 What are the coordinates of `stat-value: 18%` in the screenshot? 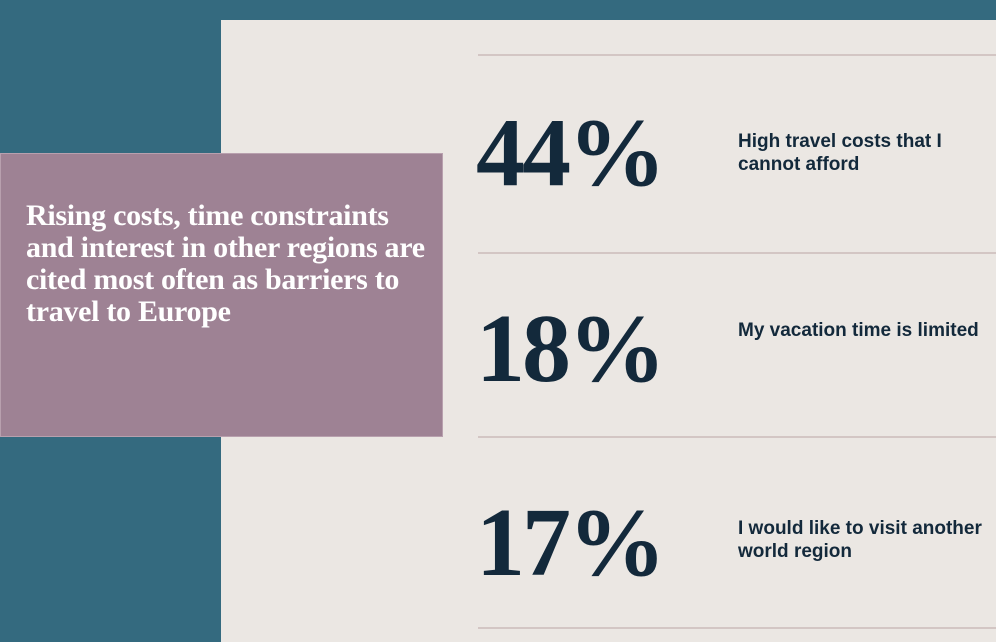 It's located at (571, 349).